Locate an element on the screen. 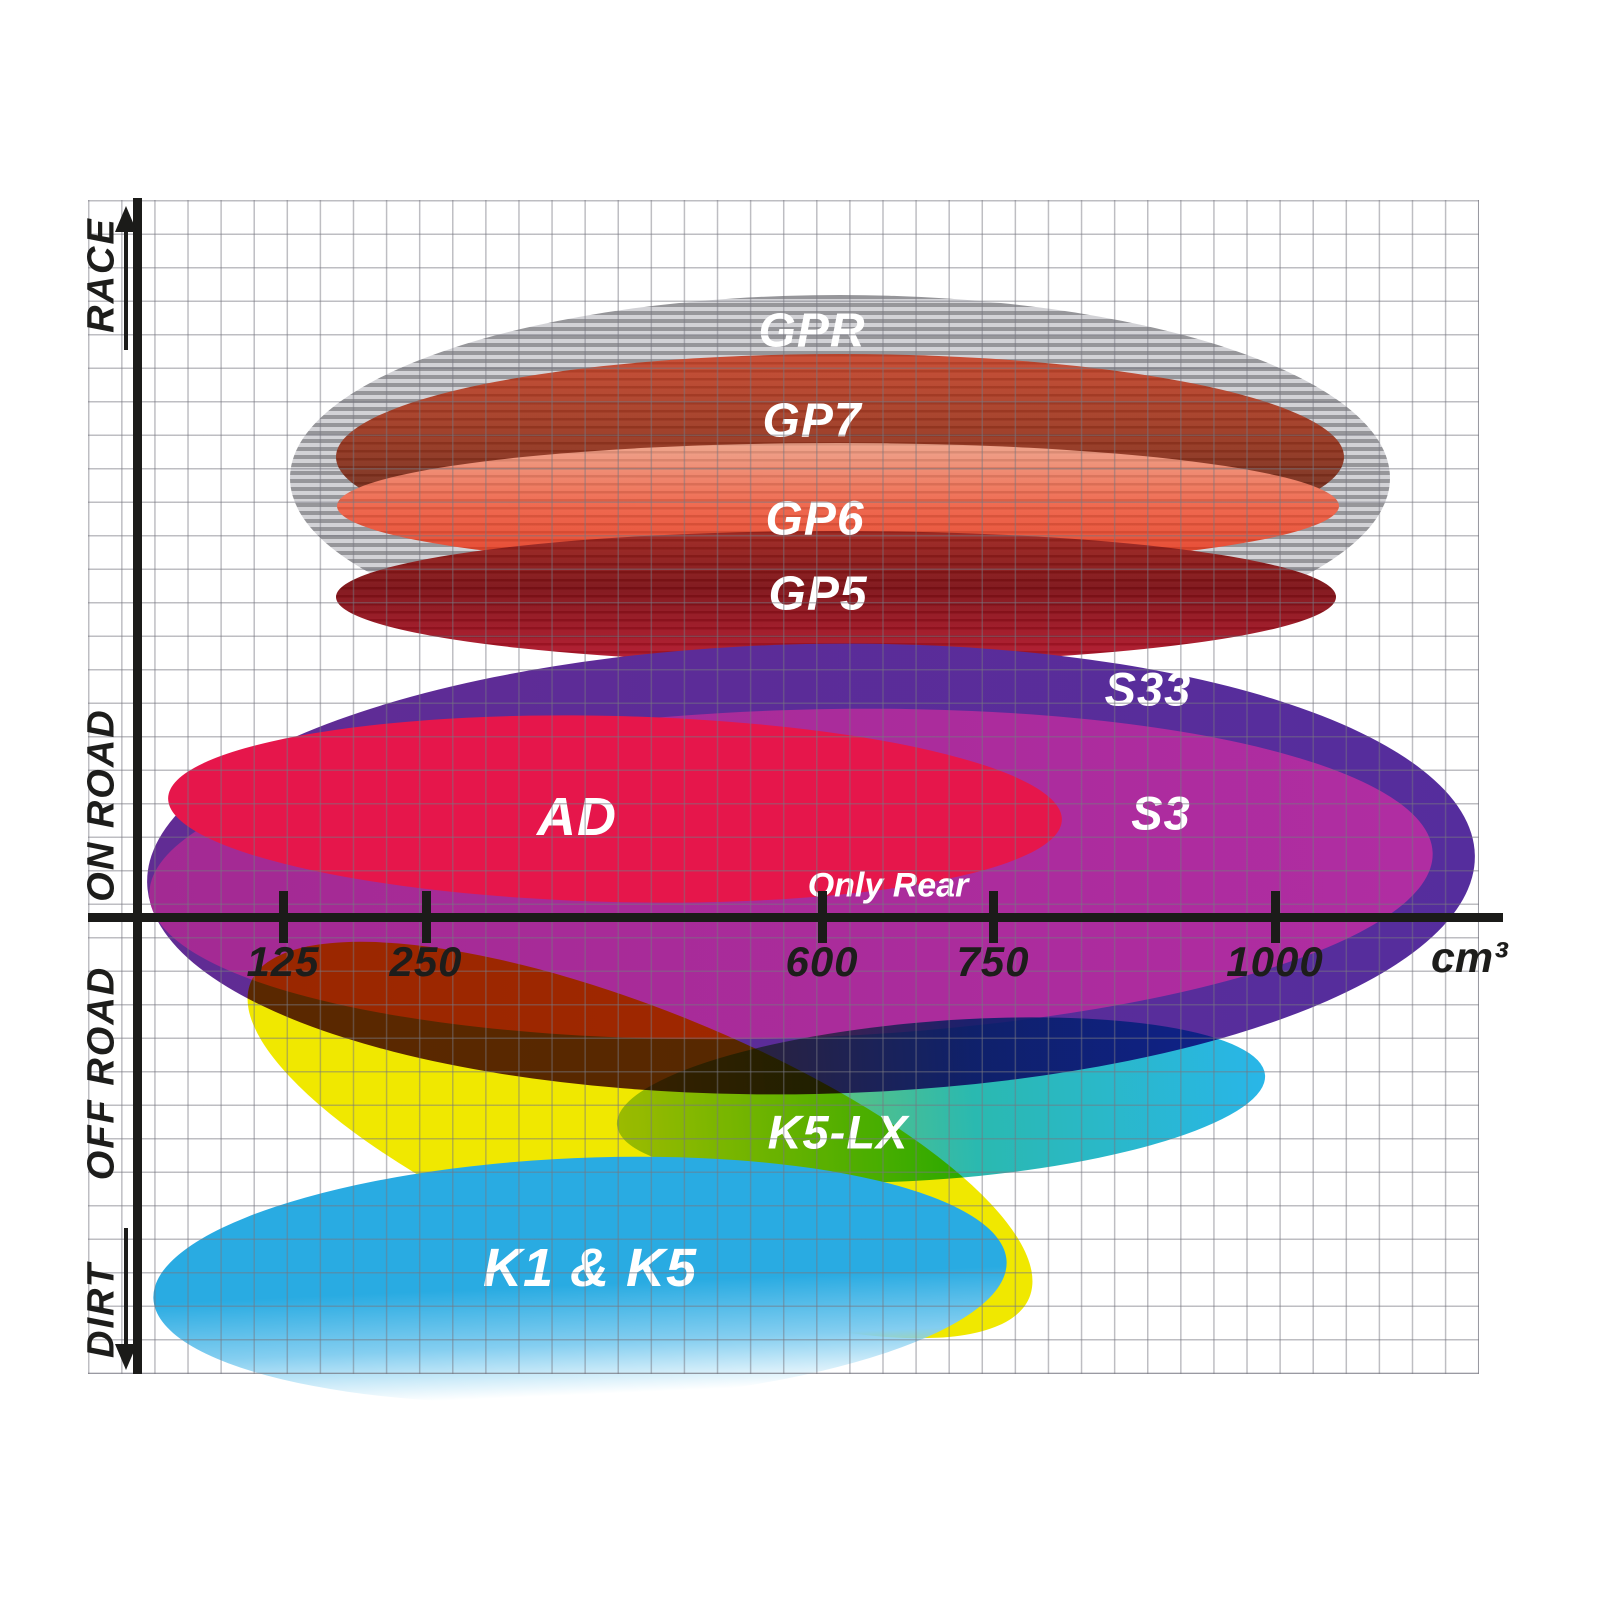  x-tick-label-125: 125 is located at coordinates (283, 961).